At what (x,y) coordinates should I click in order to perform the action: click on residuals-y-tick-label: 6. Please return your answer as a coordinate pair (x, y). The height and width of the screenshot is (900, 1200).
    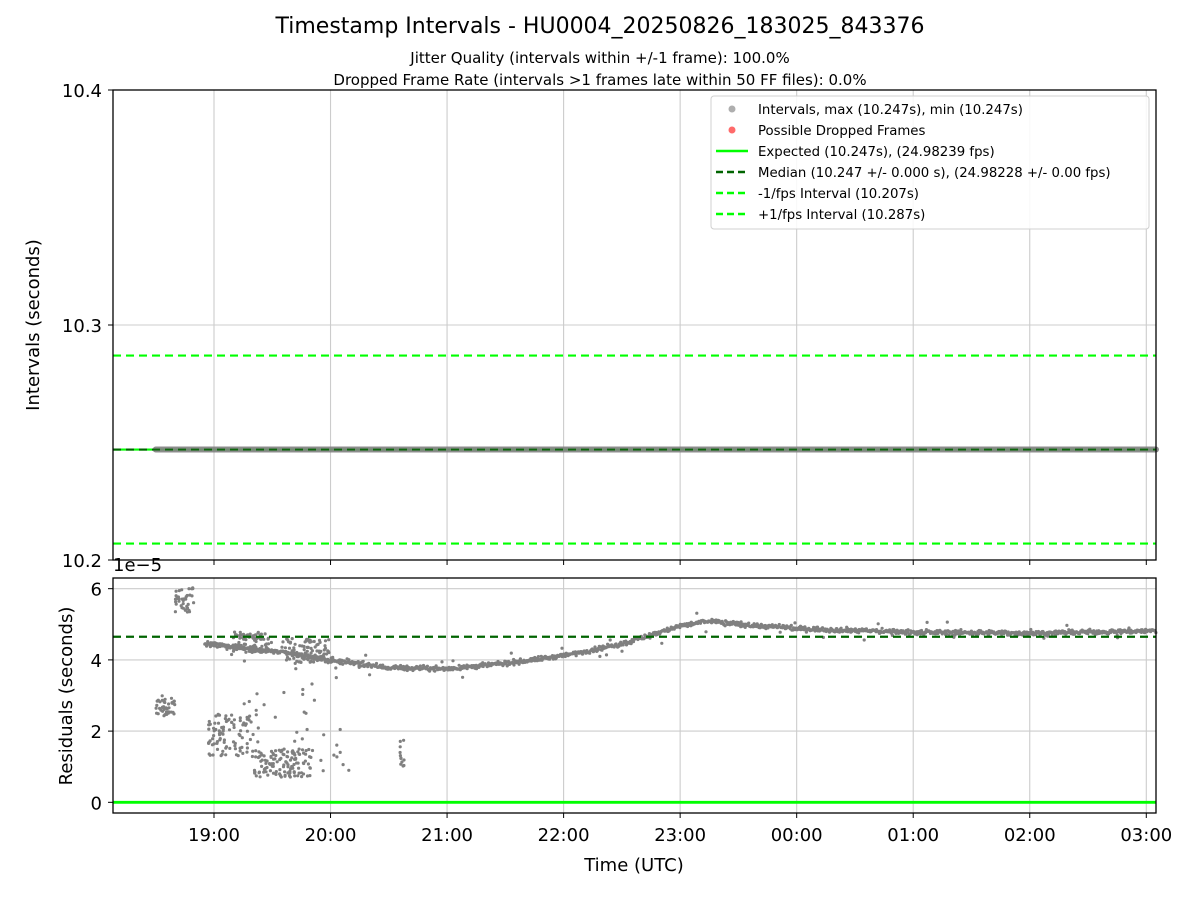
    Looking at the image, I should click on (96, 590).